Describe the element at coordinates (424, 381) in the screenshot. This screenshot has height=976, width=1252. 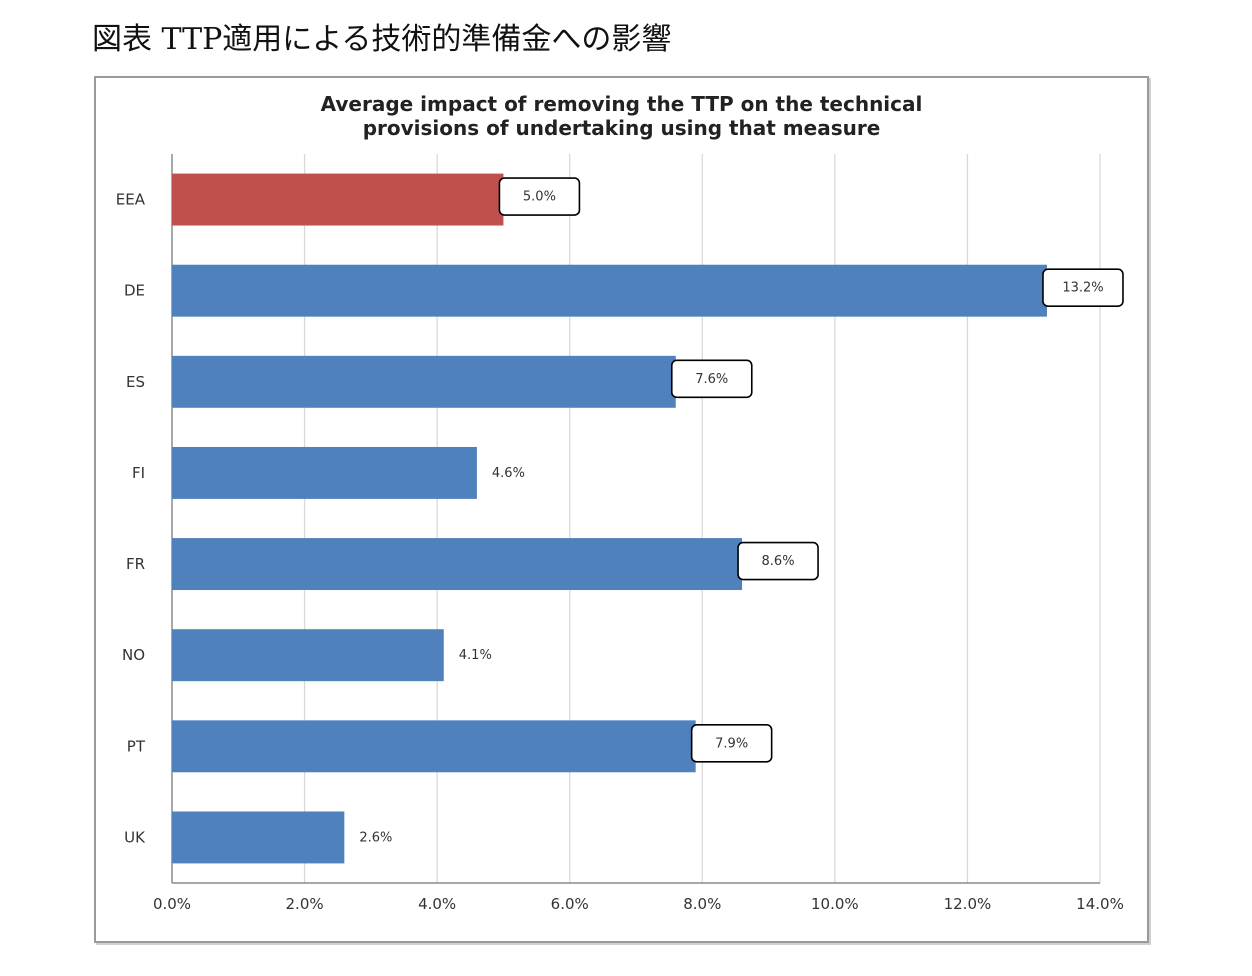
I see `bar-es` at that location.